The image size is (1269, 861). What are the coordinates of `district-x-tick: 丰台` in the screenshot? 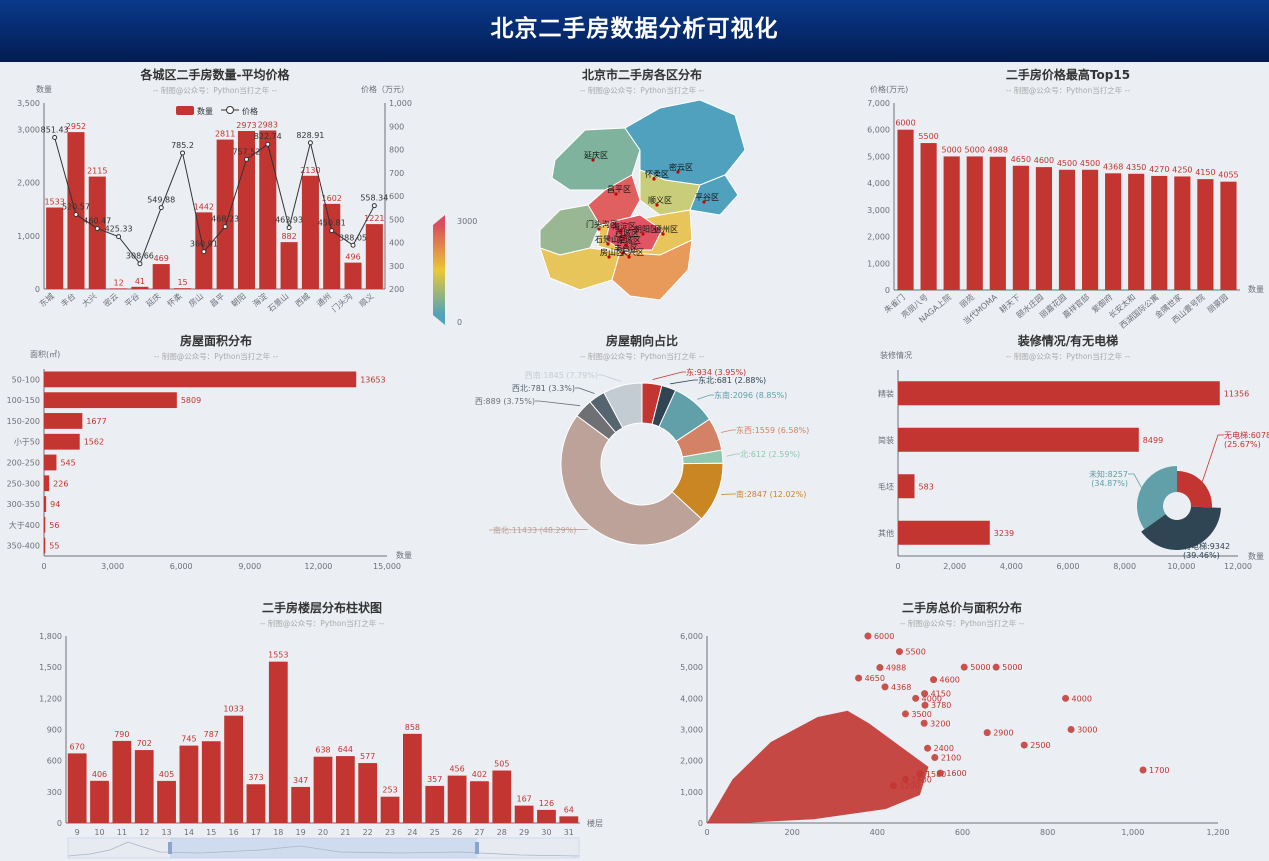 It's located at (68, 300).